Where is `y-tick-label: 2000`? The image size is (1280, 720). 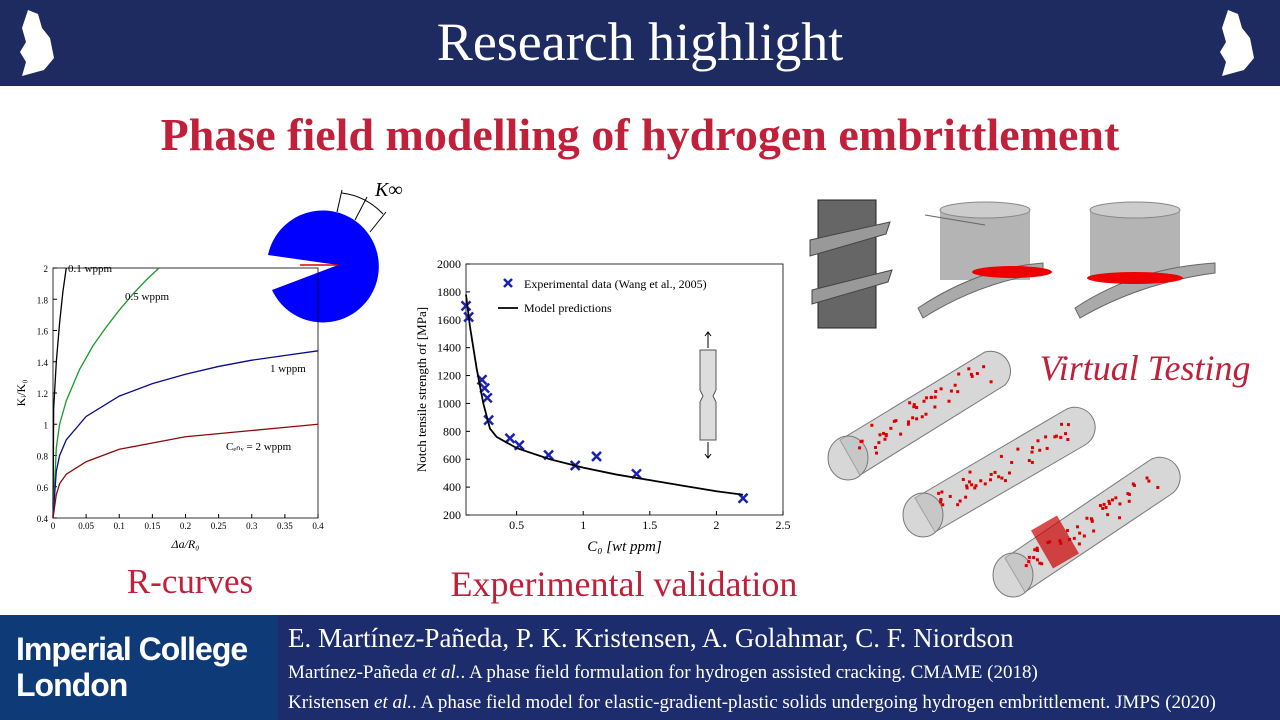 y-tick-label: 2000 is located at coordinates (449, 264).